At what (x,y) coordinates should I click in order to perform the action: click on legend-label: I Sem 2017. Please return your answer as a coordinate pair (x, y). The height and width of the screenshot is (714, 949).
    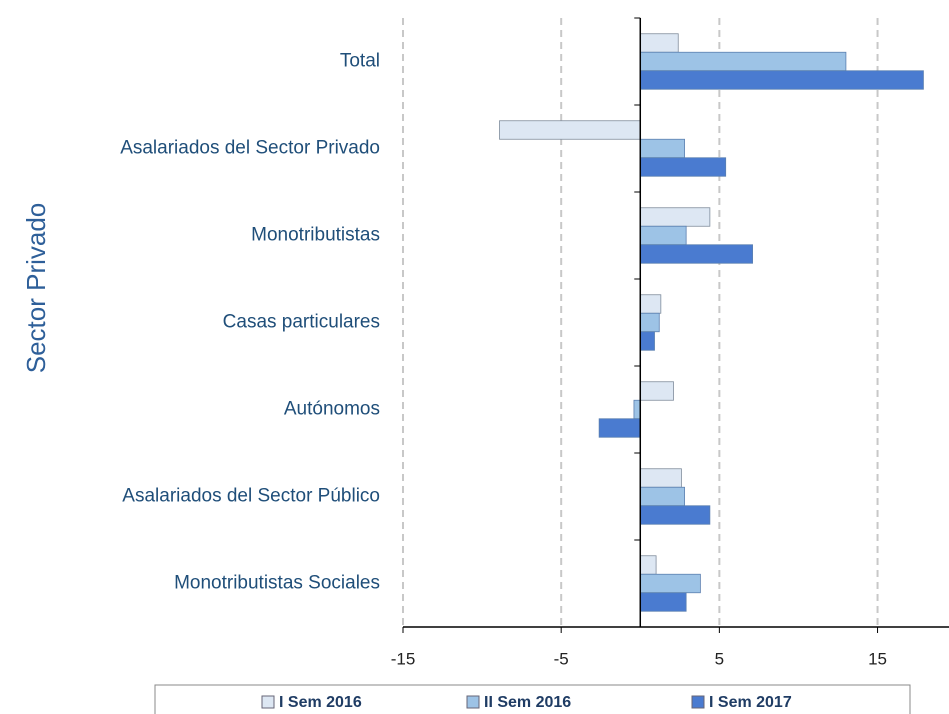
    Looking at the image, I should click on (750, 702).